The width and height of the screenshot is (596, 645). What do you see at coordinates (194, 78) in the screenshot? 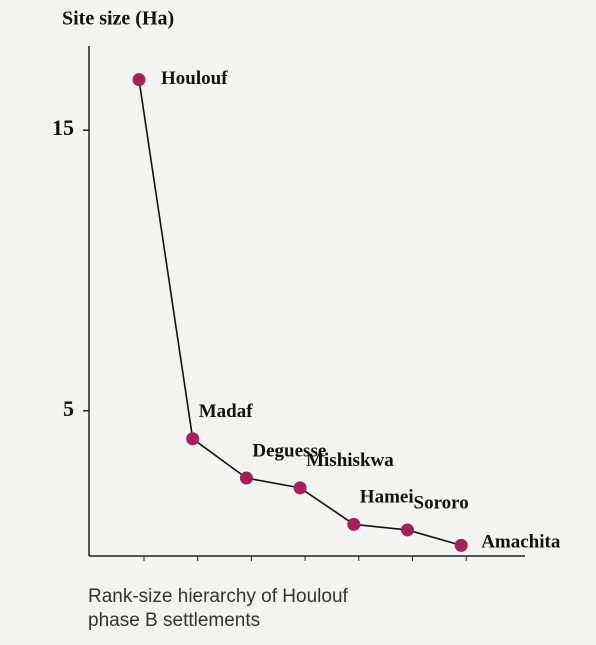
I see `point-label: Houlouf` at bounding box center [194, 78].